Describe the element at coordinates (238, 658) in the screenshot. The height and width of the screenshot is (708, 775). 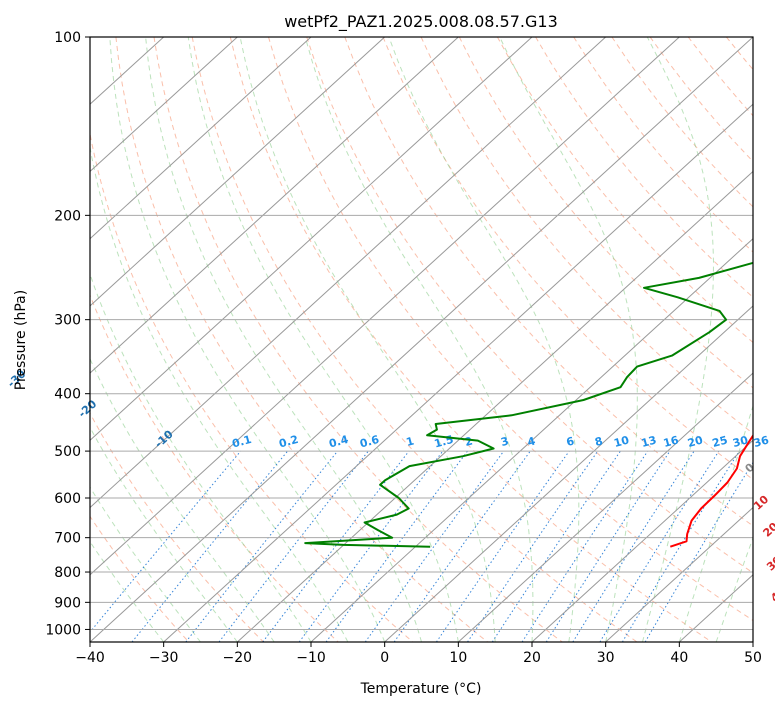
I see `x-tick-label: −20` at that location.